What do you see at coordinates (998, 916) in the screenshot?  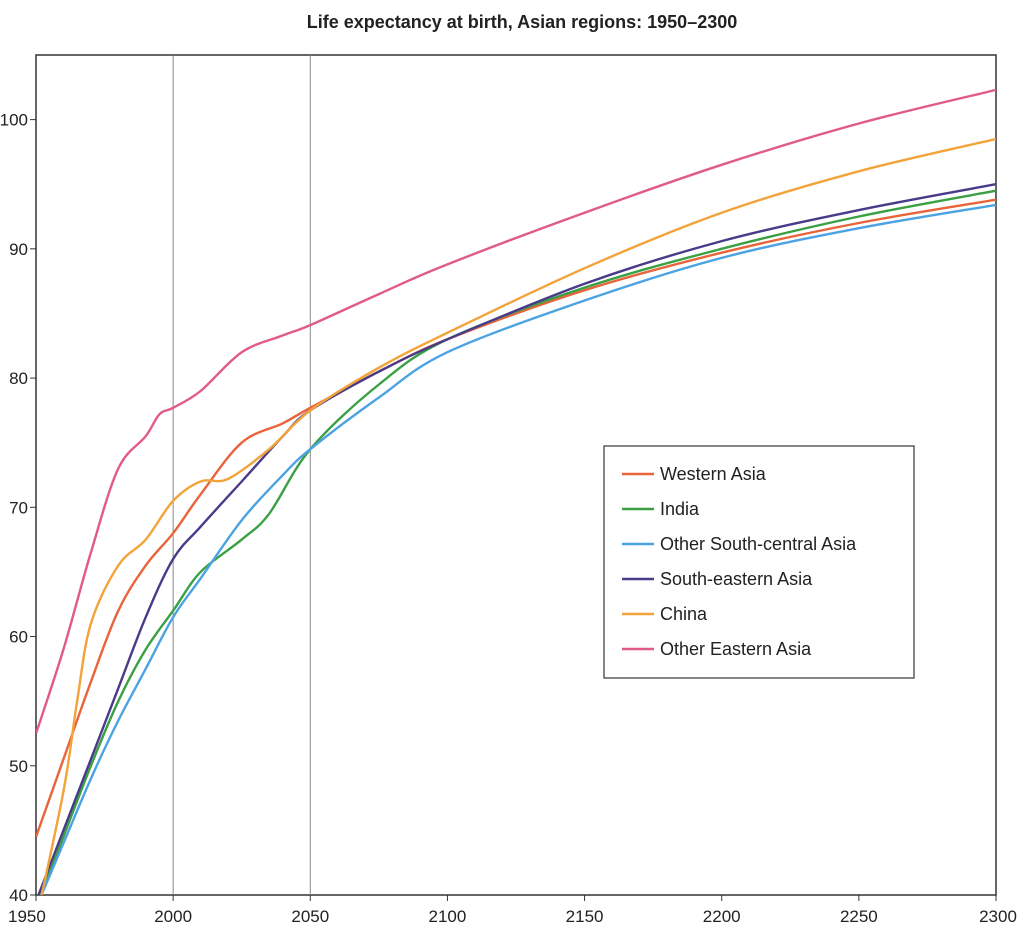 I see `x-tick-label: 2300` at bounding box center [998, 916].